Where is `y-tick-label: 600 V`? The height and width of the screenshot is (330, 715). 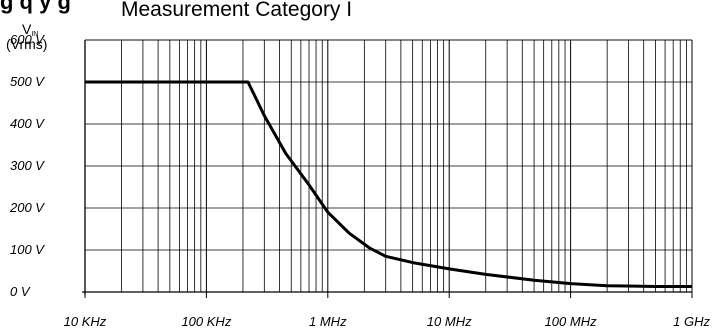 y-tick-label: 600 V is located at coordinates (27, 39).